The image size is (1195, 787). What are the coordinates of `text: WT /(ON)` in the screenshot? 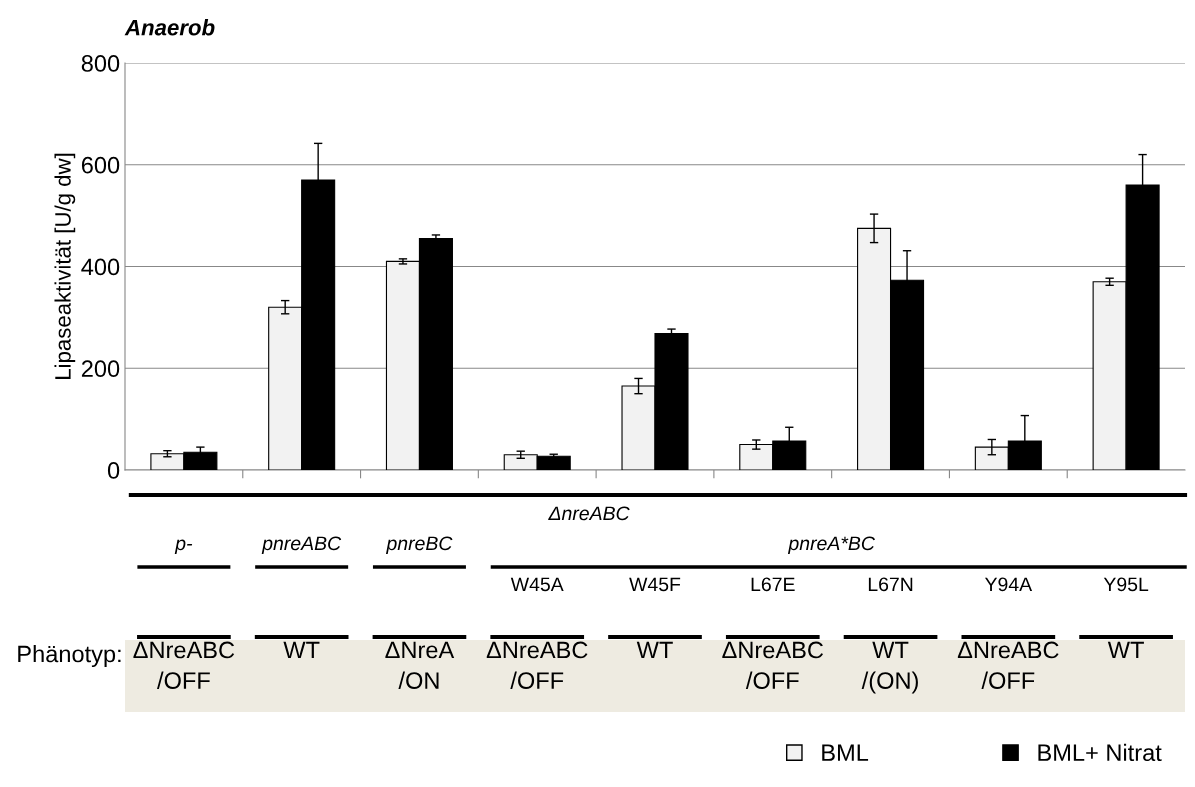 It's located at (889, 667).